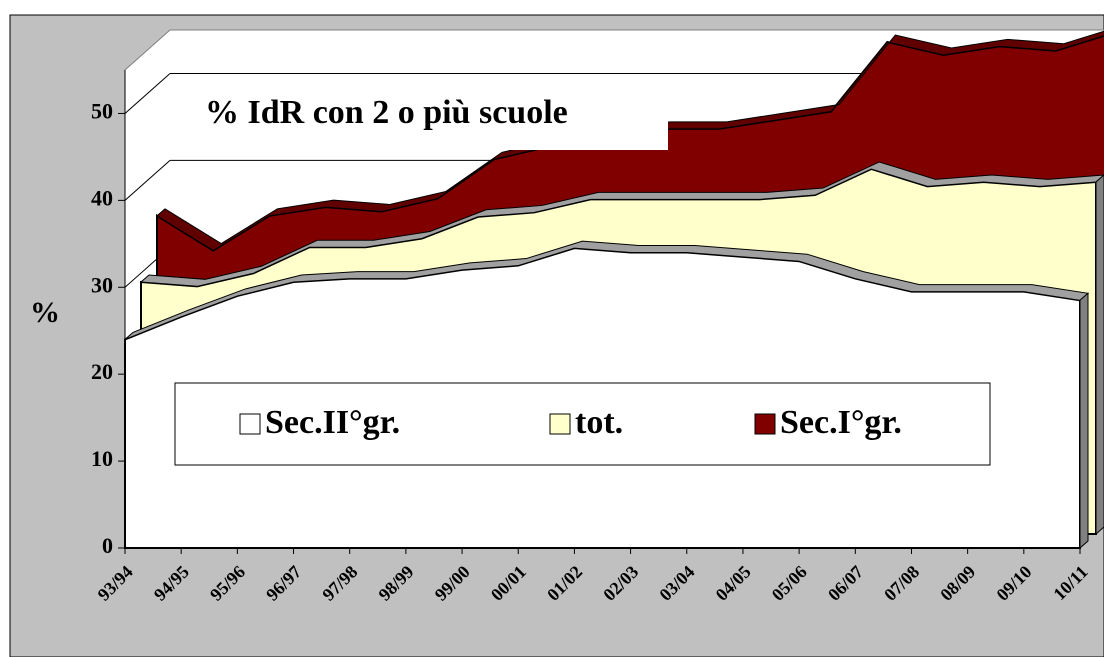 The width and height of the screenshot is (1104, 657). What do you see at coordinates (102, 197) in the screenshot?
I see `y-tick-label: 40` at bounding box center [102, 197].